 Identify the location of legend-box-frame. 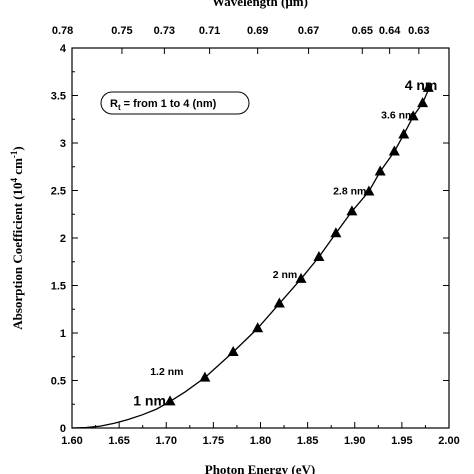
(175, 103).